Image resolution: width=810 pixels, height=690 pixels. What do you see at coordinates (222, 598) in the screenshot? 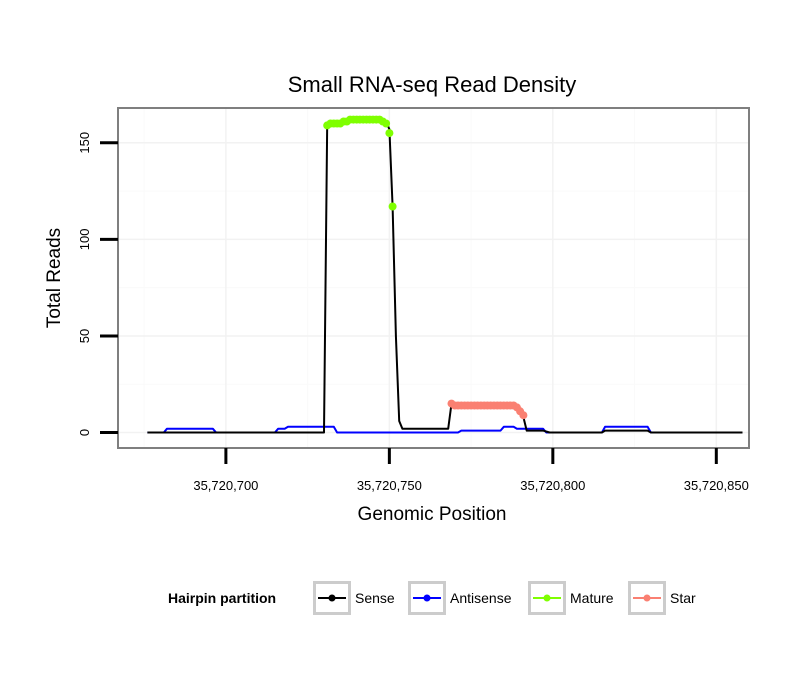
I see `legend-title: Hairpin partition` at bounding box center [222, 598].